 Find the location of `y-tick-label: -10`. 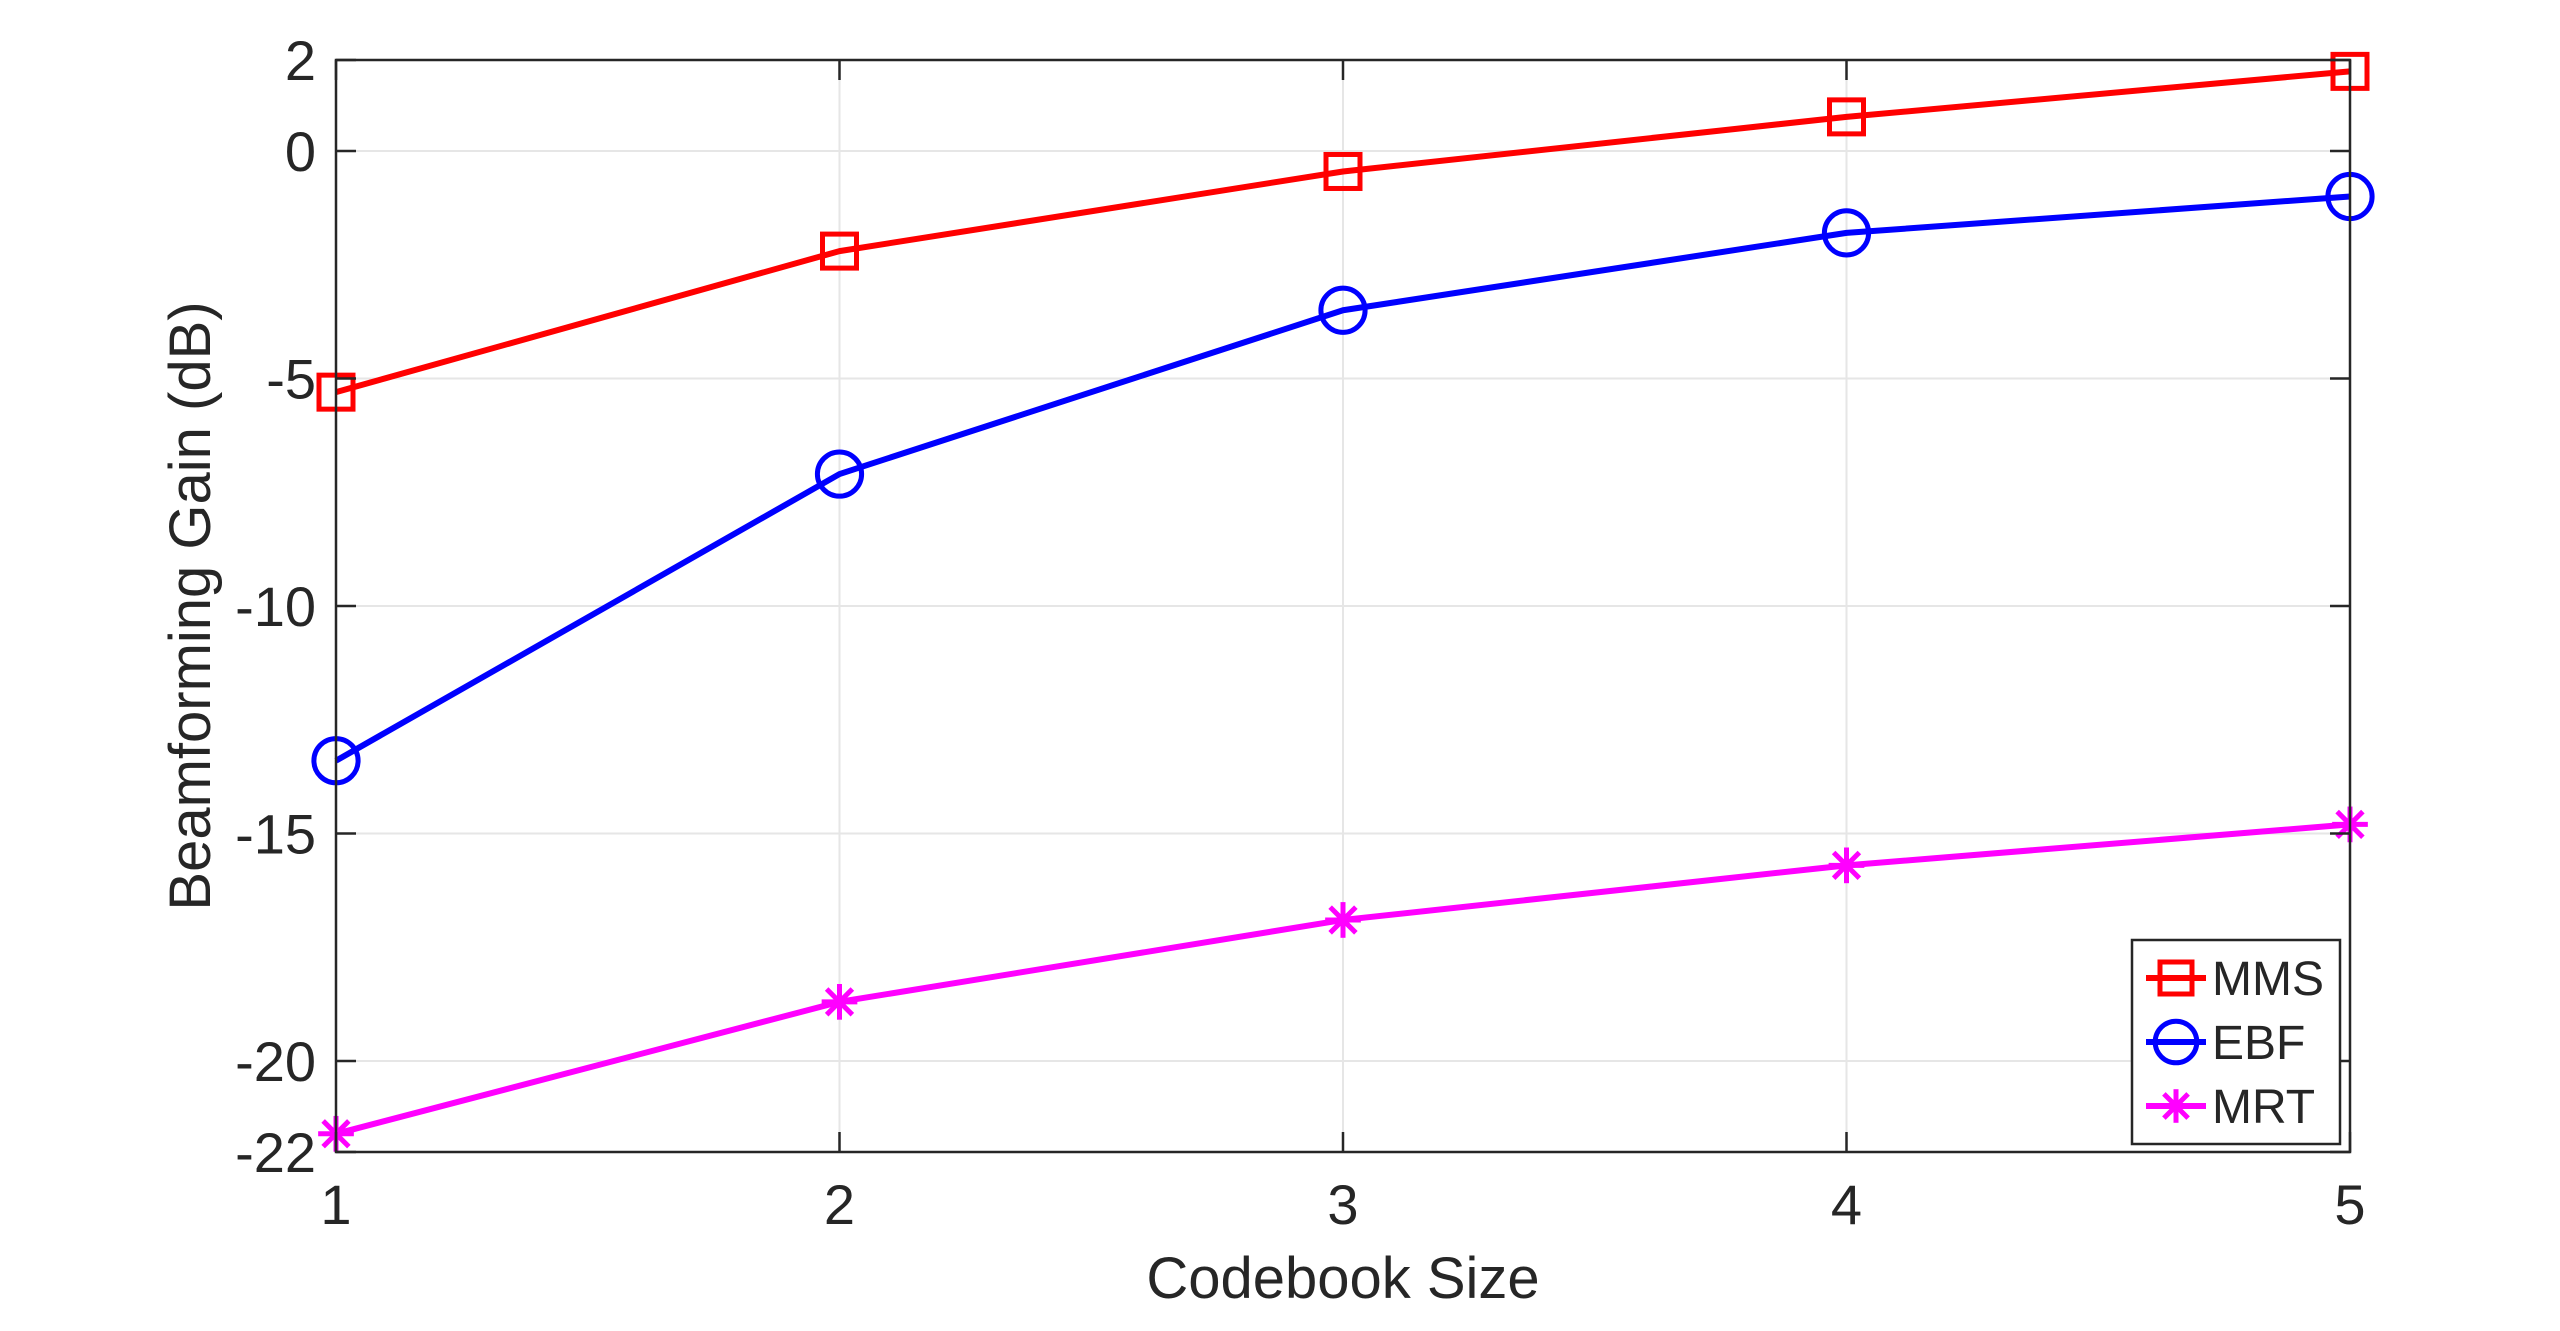

y-tick-label: -10 is located at coordinates (275, 606).